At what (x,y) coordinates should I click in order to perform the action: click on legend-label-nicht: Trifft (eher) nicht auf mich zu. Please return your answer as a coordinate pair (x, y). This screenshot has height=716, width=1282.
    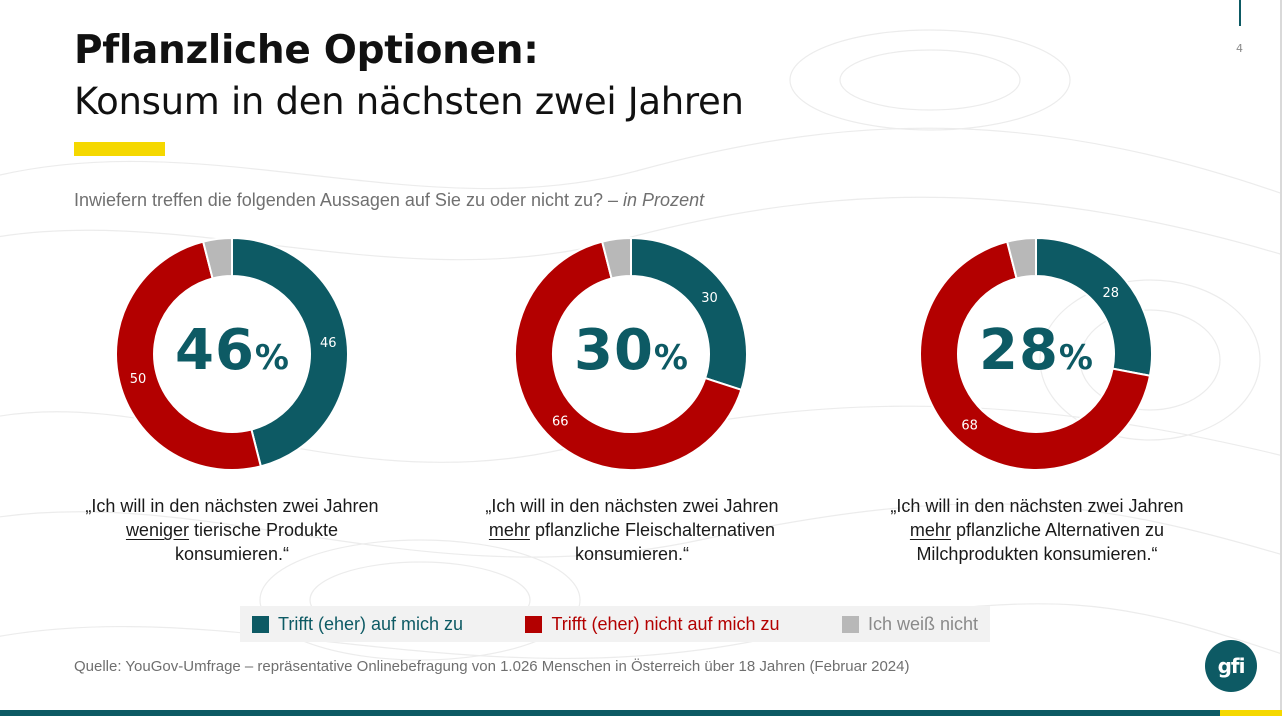
    Looking at the image, I should click on (665, 623).